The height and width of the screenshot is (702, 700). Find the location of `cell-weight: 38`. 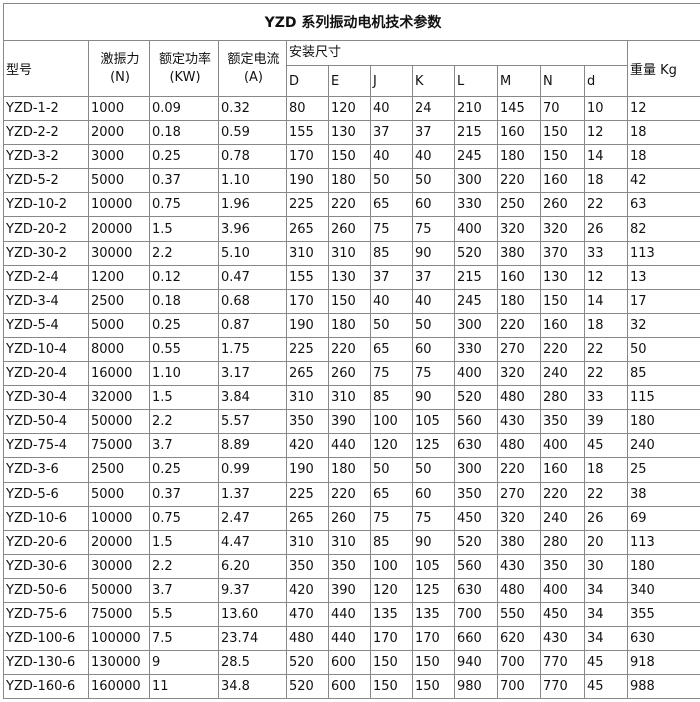

cell-weight: 38 is located at coordinates (663, 494).